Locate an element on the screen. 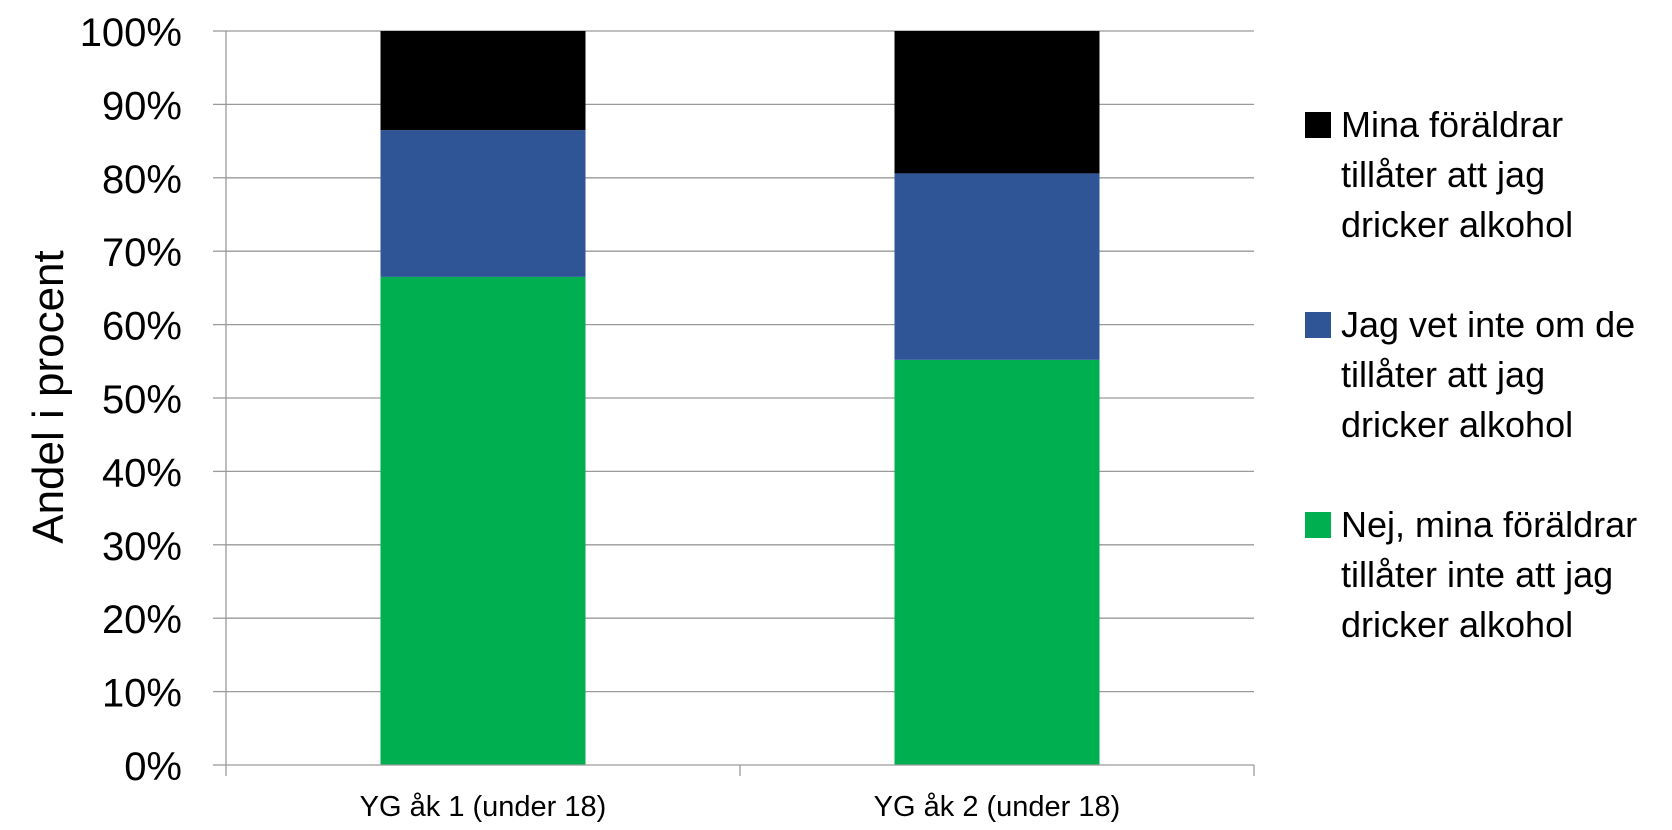 The width and height of the screenshot is (1672, 830). y-tick-label: 50% is located at coordinates (142, 400).